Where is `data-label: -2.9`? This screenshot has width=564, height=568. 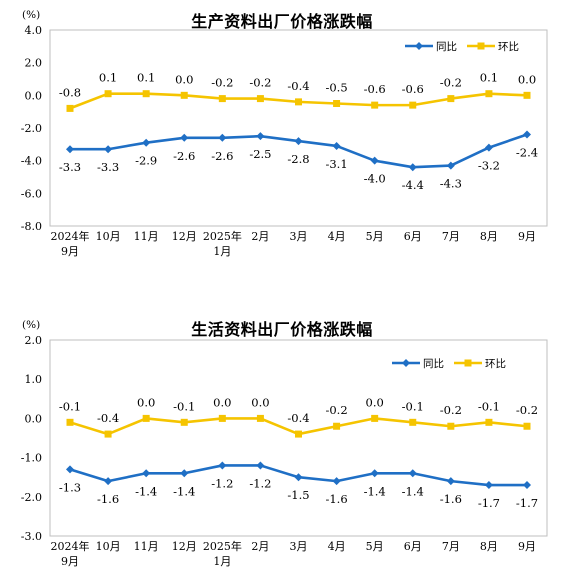
data-label: -2.9 is located at coordinates (146, 161).